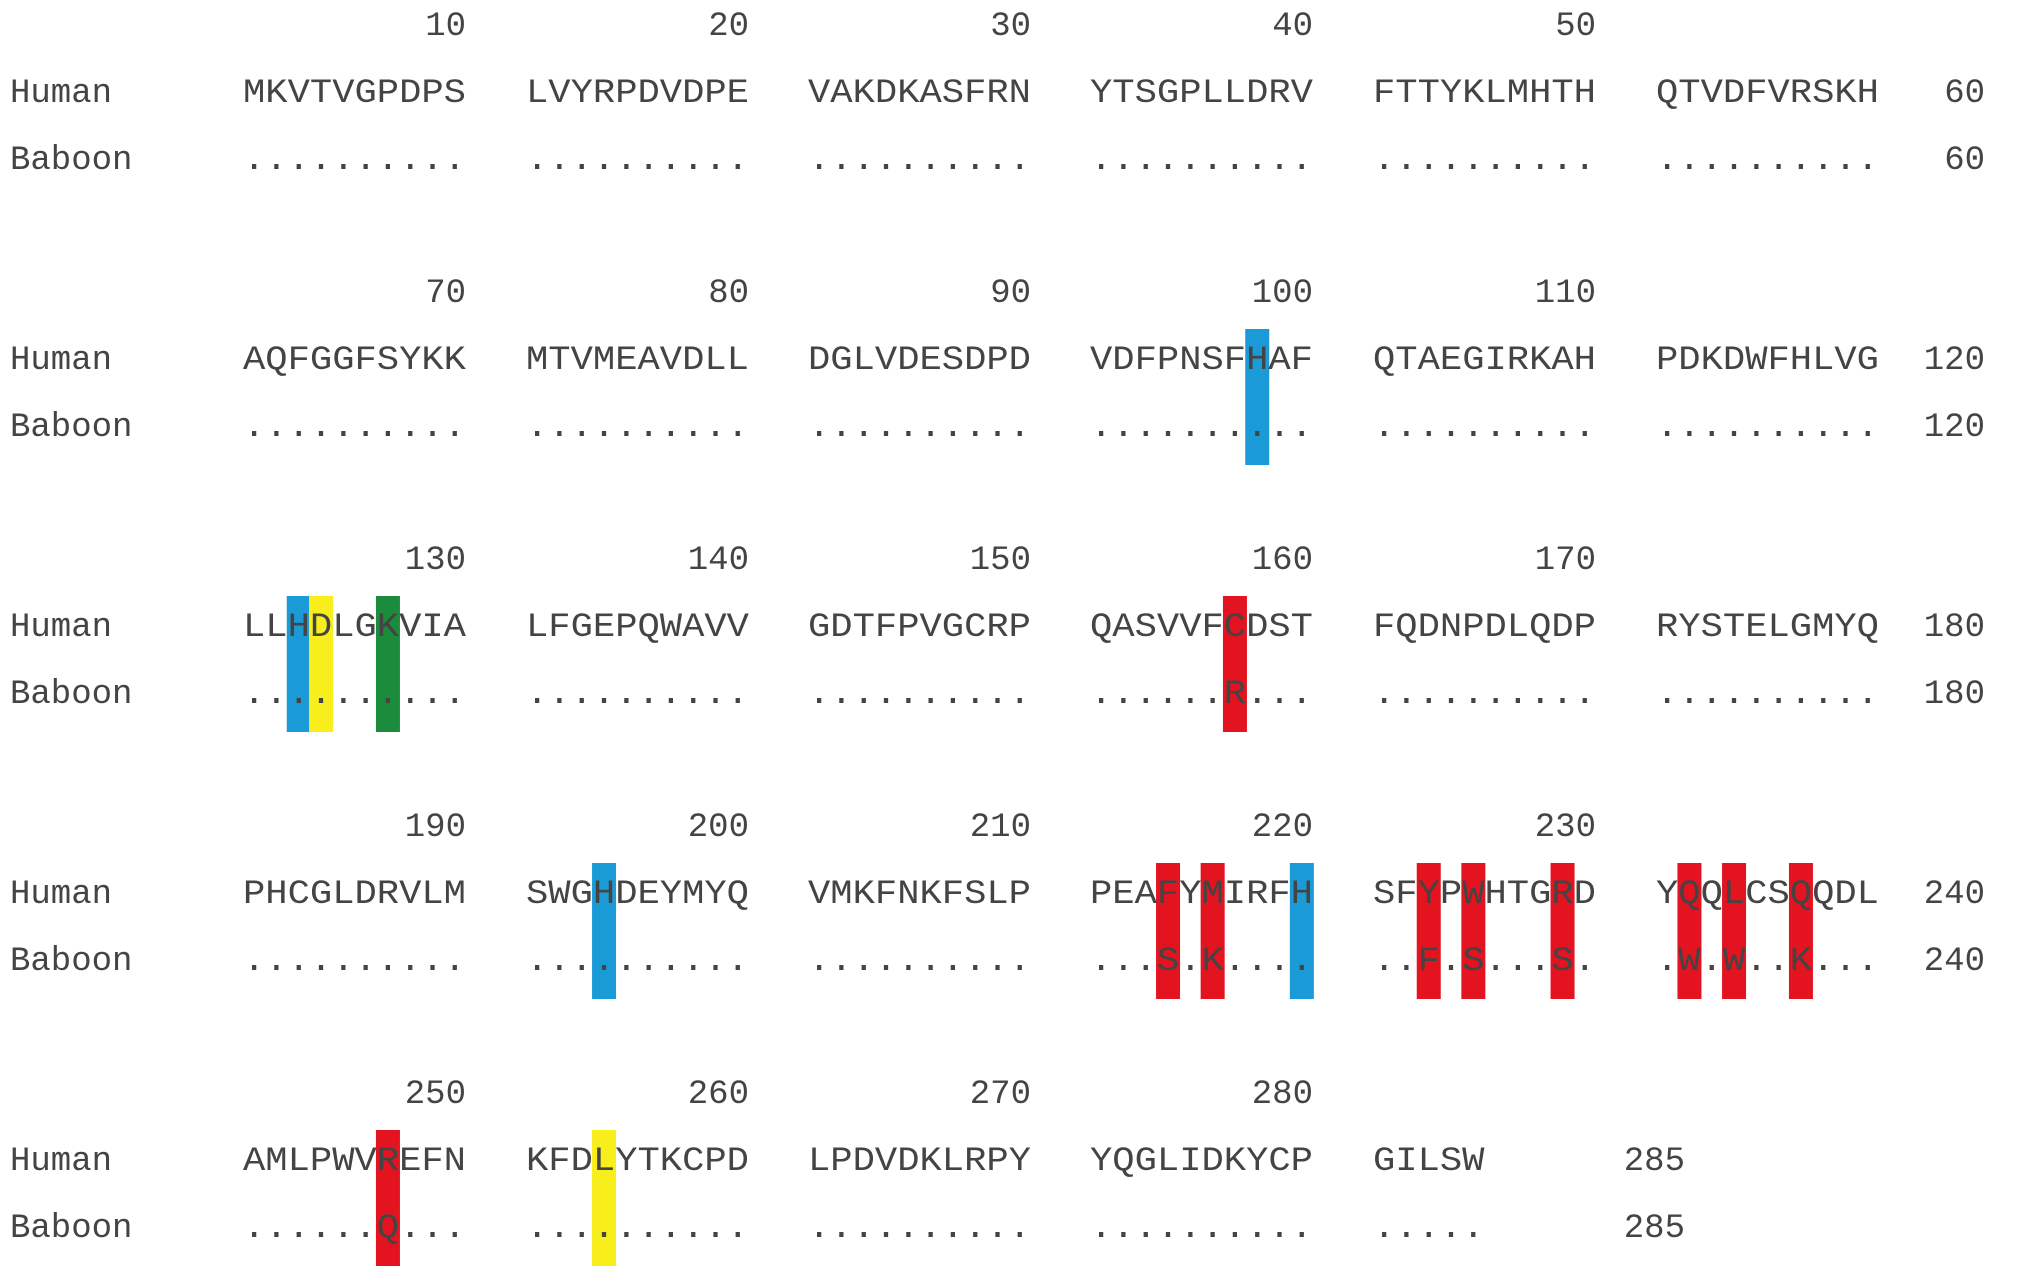 The width and height of the screenshot is (2031, 1280). Describe the element at coordinates (1954, 695) in the screenshot. I see `row-end-number-baboon: 180` at that location.